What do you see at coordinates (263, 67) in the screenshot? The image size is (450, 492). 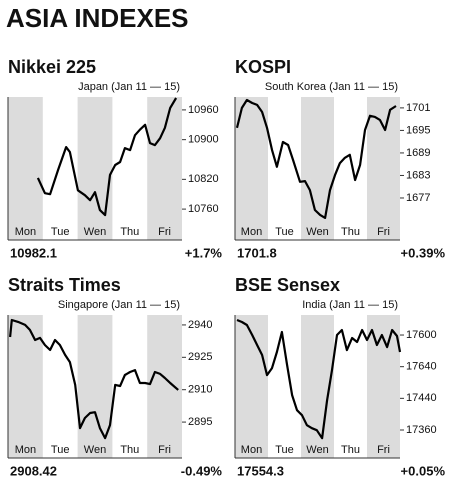 I see `chart-title: KOSPI` at bounding box center [263, 67].